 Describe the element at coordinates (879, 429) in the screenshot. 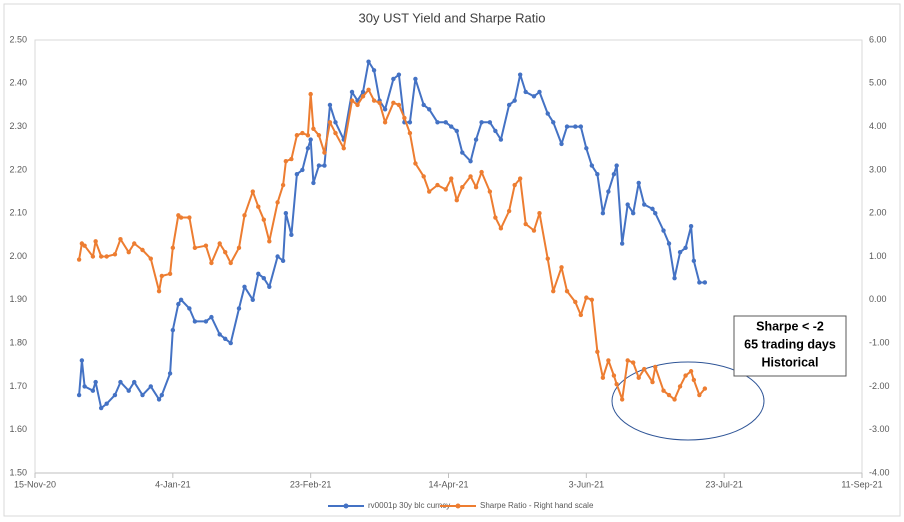

I see `y2-tick-label: -3.00` at that location.